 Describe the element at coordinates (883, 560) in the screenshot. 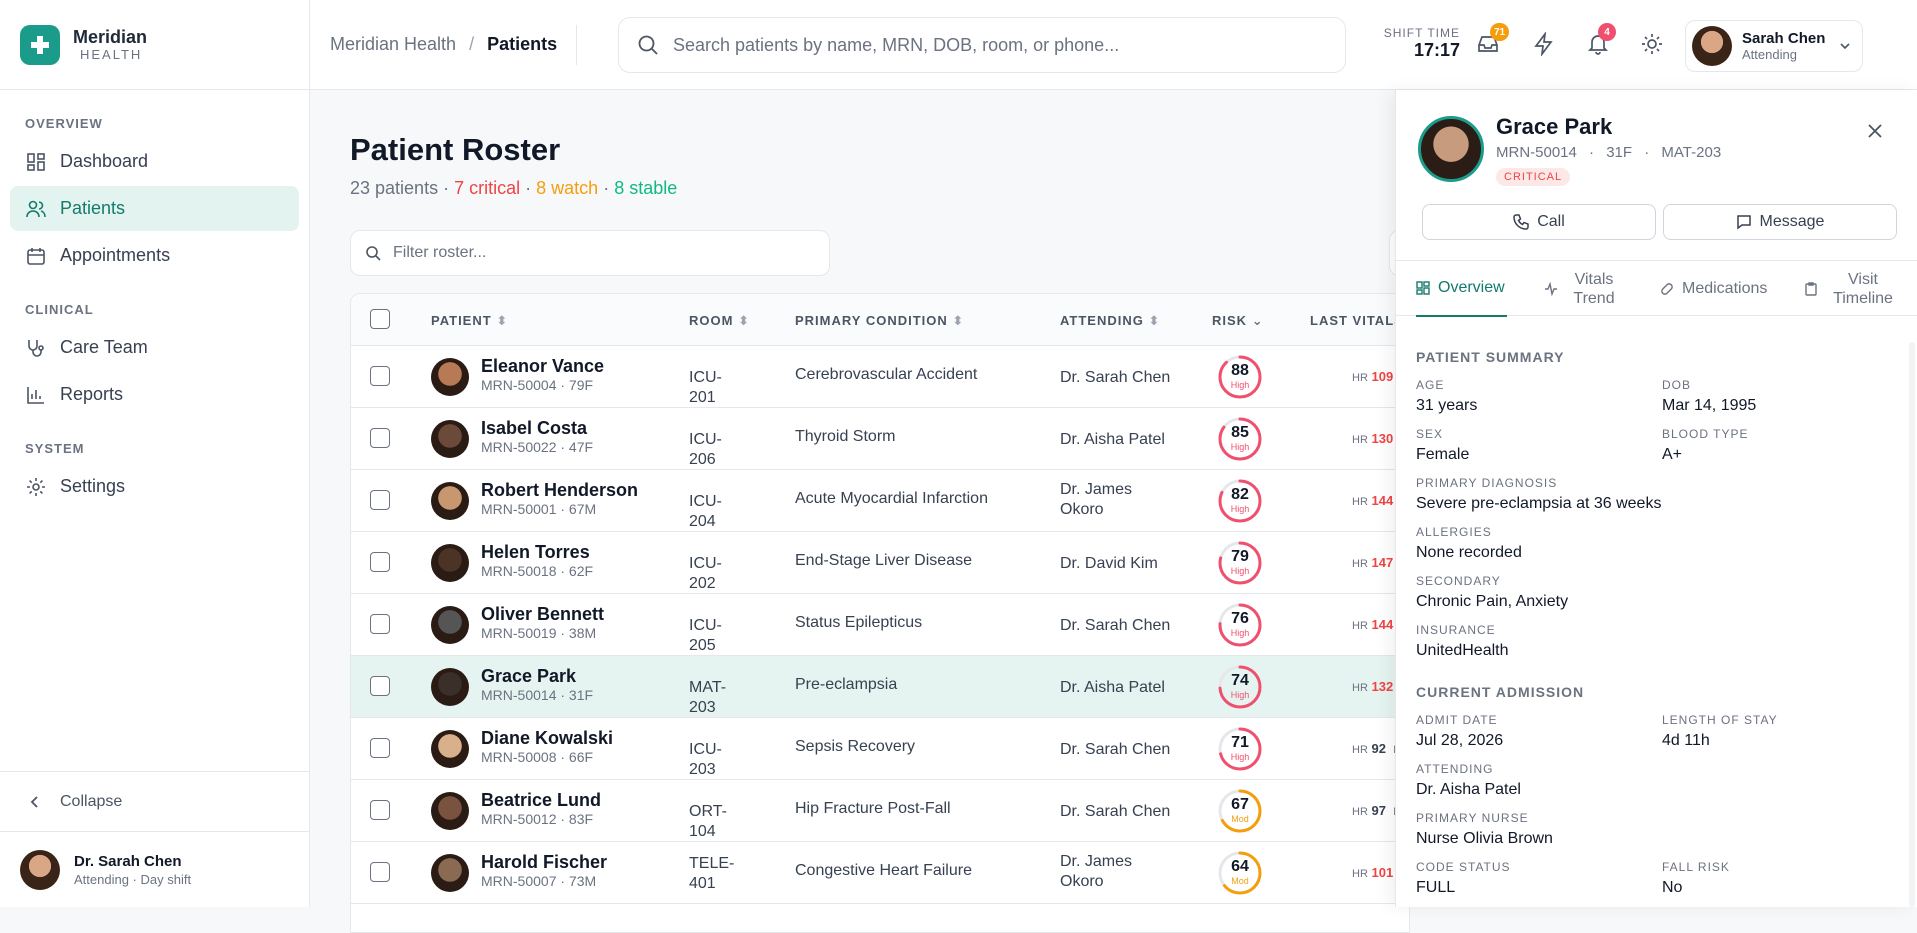

I see `condition-cell: End-Stage Liver Disease` at that location.